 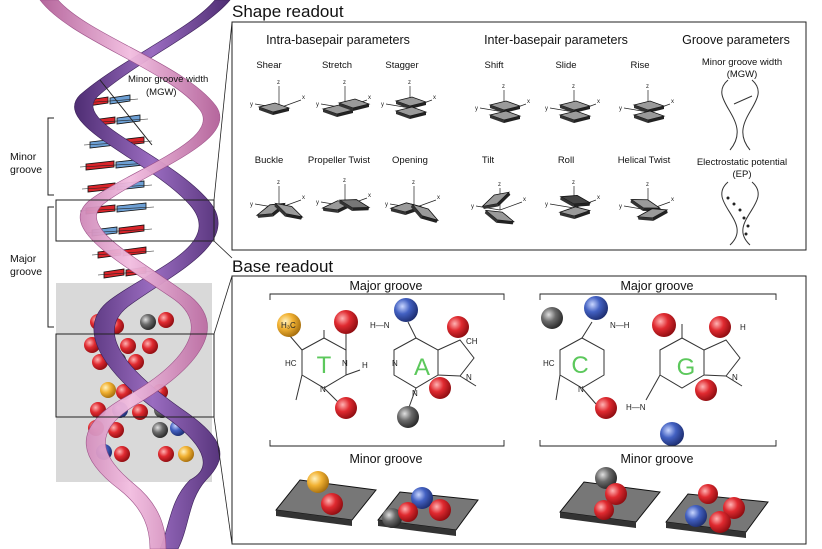 I want to click on minor-bracket-left, so click(x=387, y=443).